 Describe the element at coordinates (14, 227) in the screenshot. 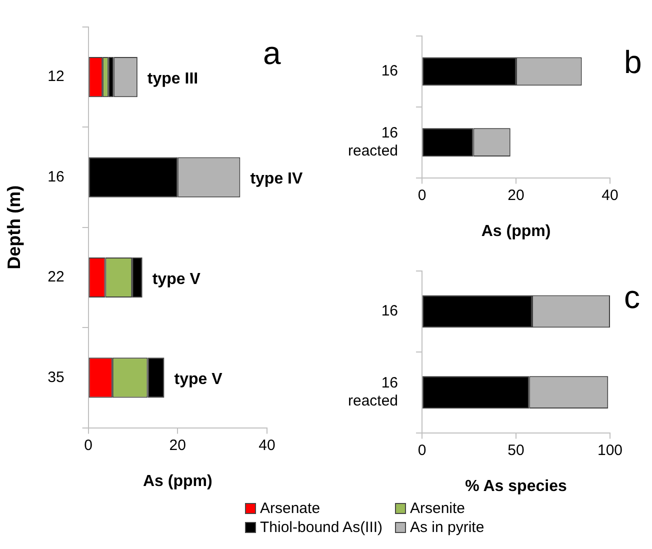

I see `y-axis-title: Depth (m)` at that location.